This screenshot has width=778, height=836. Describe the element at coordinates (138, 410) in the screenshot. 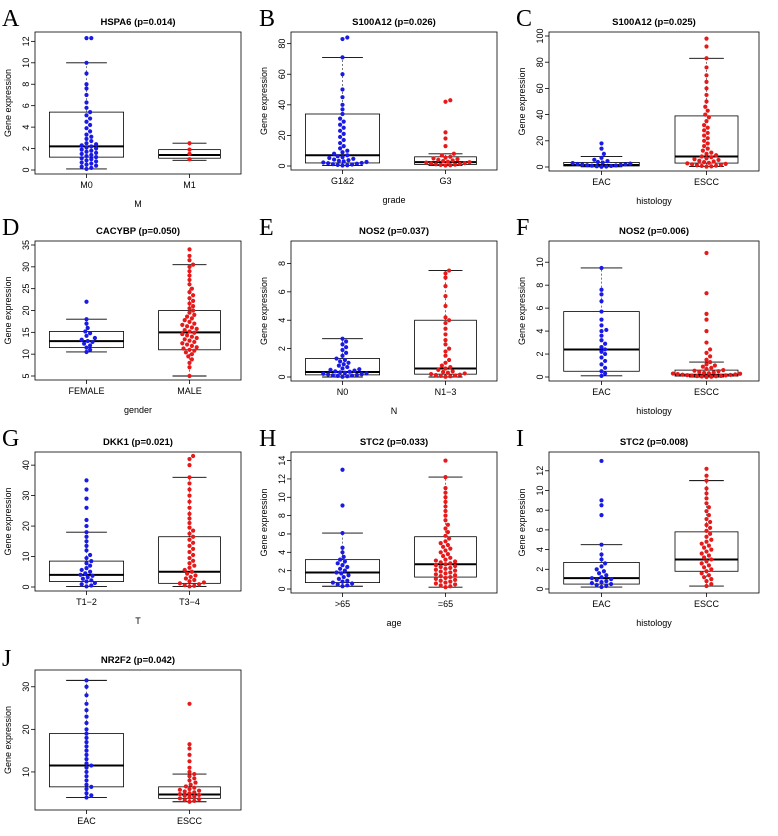

I see `x-axis-label: gender` at that location.